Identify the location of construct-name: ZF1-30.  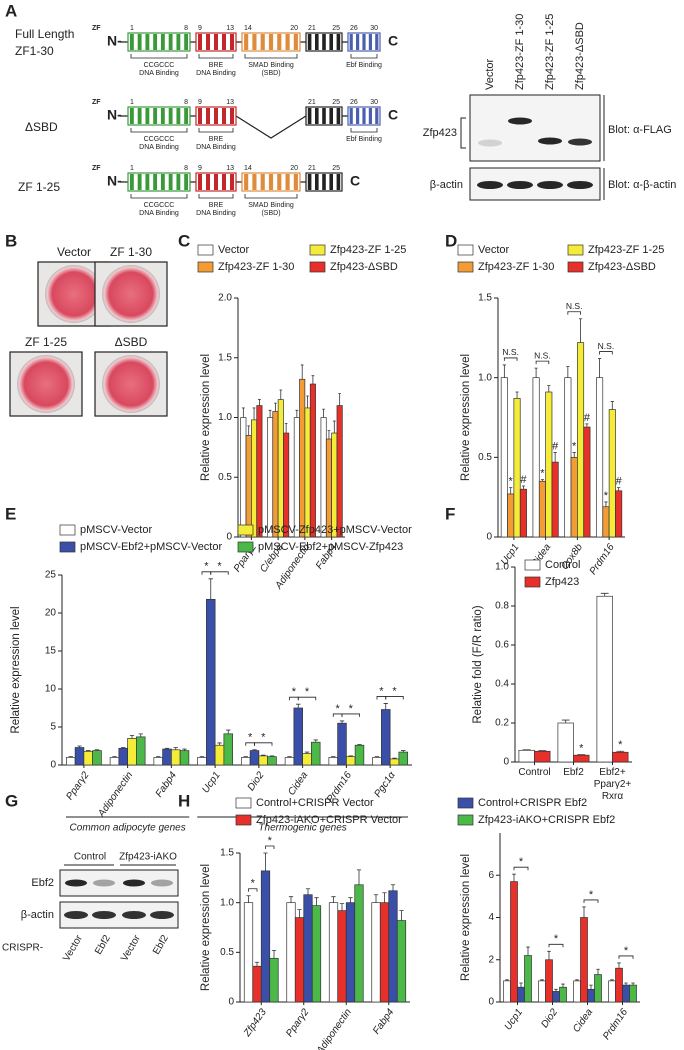
(34, 51).